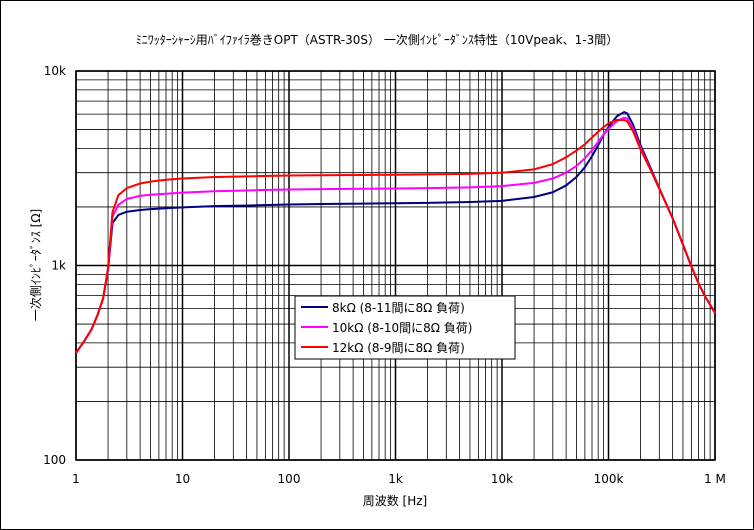 Image resolution: width=754 pixels, height=530 pixels. What do you see at coordinates (289, 479) in the screenshot?
I see `x-tick-label: 100` at bounding box center [289, 479].